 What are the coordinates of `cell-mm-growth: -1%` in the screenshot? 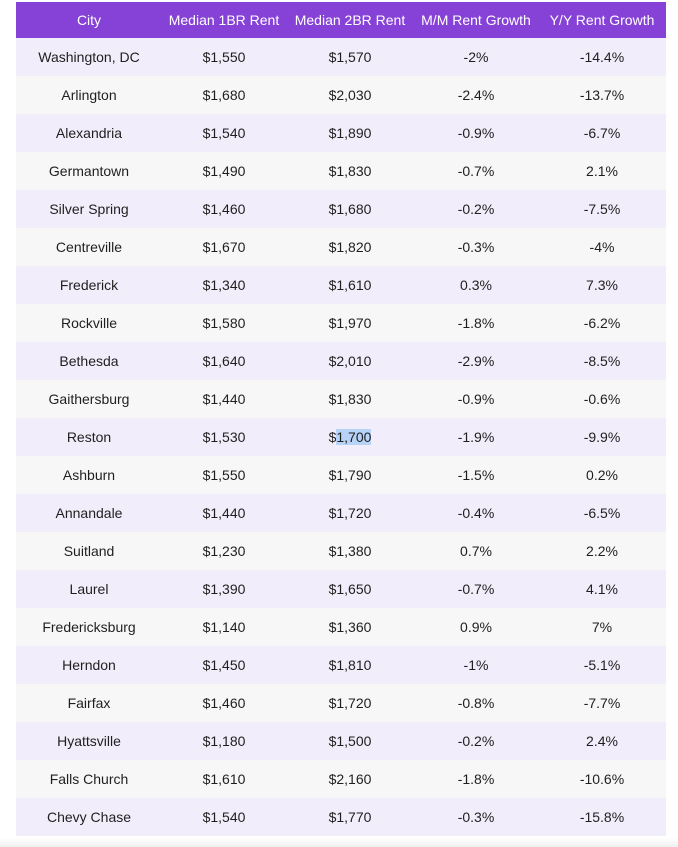 It's located at (476, 665).